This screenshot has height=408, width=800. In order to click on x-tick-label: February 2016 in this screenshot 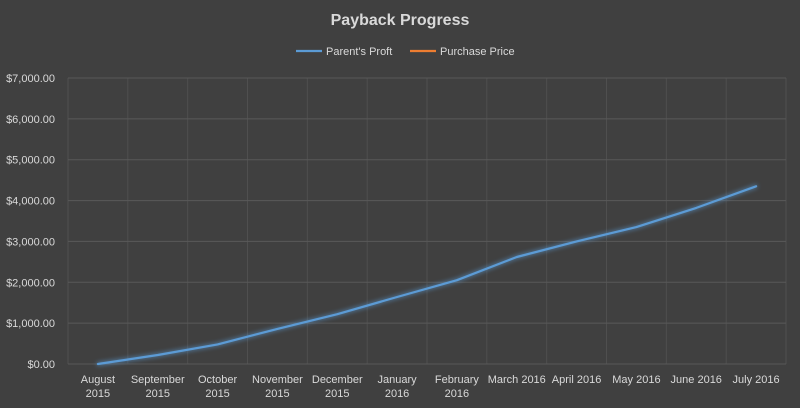, I will do `click(457, 387)`.